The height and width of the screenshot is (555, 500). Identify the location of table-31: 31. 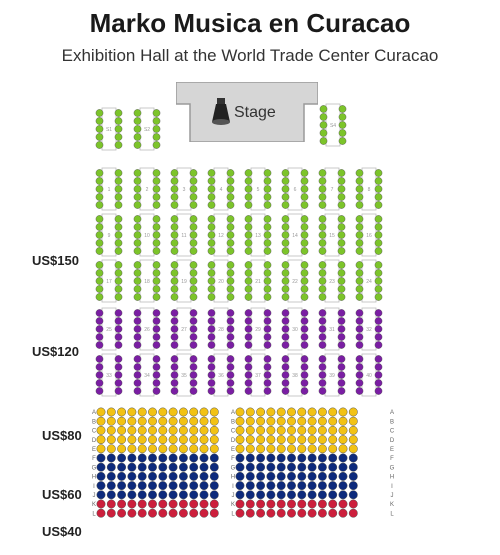
(332, 329).